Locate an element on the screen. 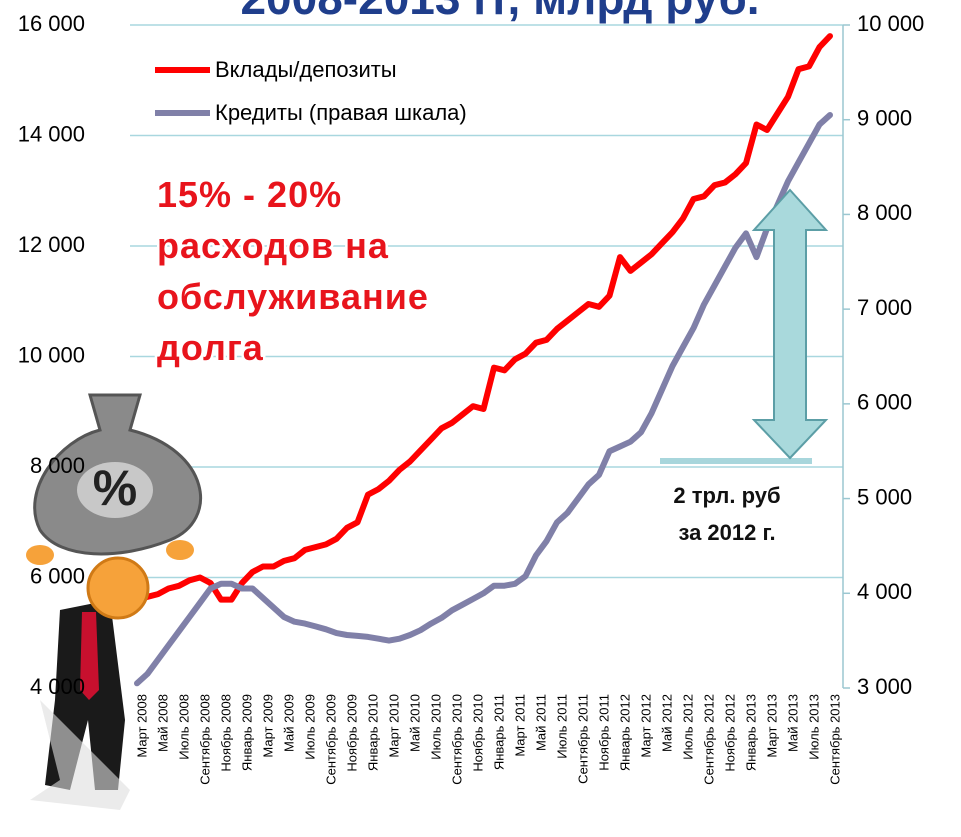 The width and height of the screenshot is (961, 837). x-tick-label: Март 2009 is located at coordinates (267, 726).